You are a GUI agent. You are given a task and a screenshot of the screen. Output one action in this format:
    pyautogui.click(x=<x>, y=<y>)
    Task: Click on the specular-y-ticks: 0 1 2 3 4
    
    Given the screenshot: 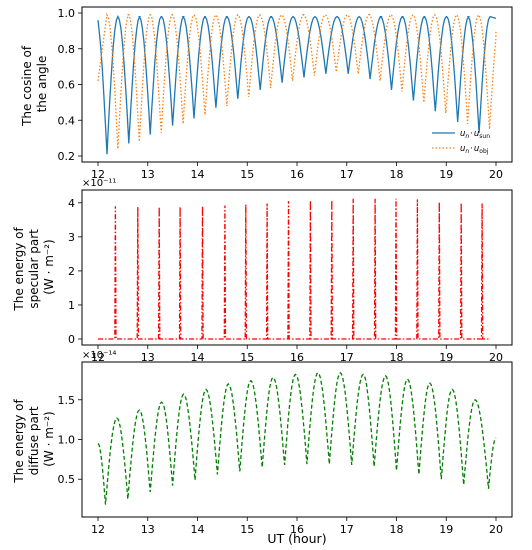 What is the action you would take?
    pyautogui.click(x=75, y=271)
    